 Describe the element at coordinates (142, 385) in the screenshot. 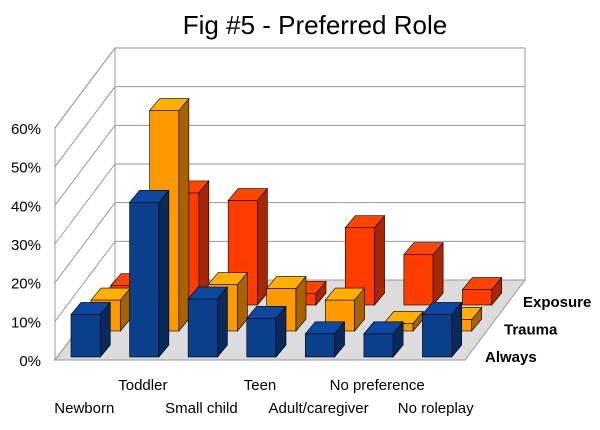

I see `x-tick-label: Toddler` at that location.